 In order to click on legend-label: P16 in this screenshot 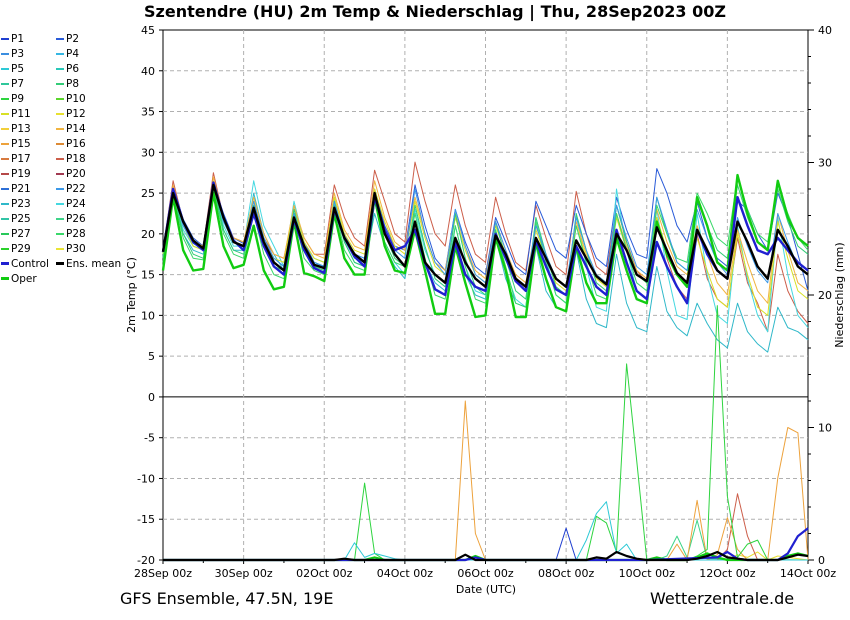, I will do `click(76, 144)`.